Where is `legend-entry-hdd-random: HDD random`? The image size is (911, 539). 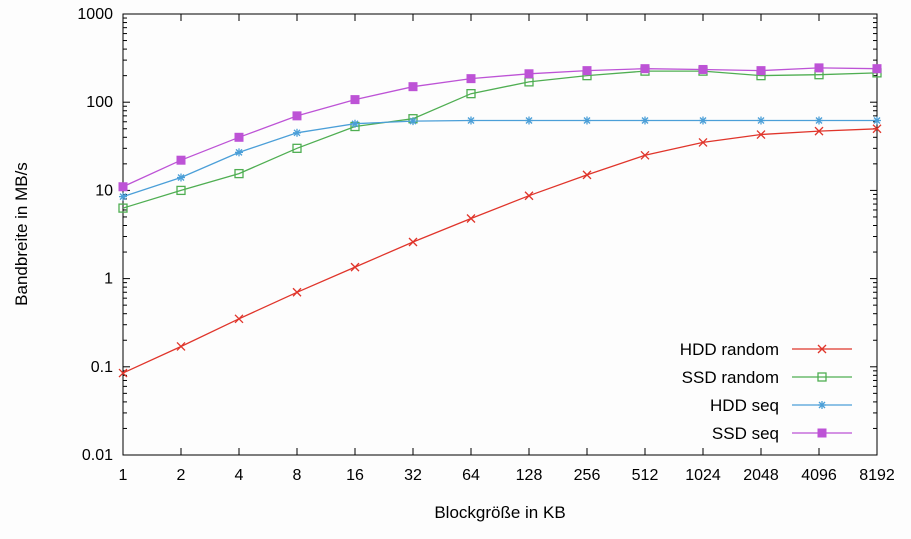
legend-entry-hdd-random: HDD random is located at coordinates (766, 349).